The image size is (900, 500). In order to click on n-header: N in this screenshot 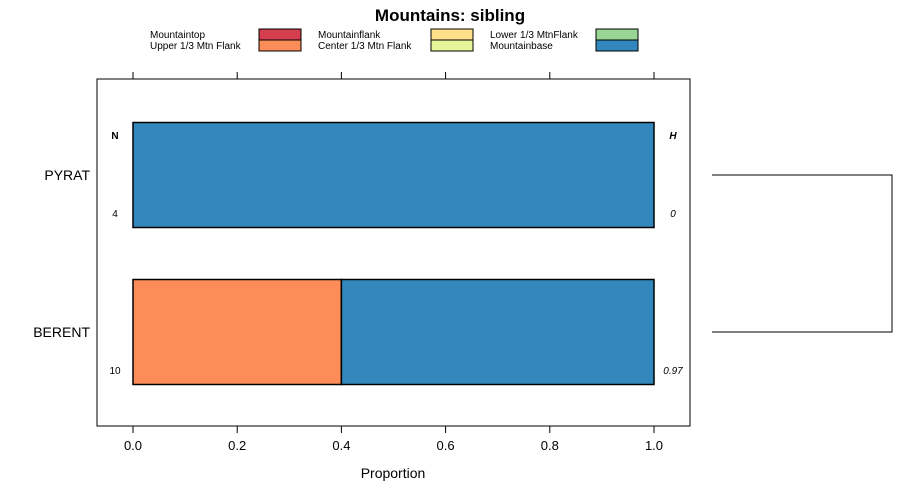, I will do `click(114, 136)`.